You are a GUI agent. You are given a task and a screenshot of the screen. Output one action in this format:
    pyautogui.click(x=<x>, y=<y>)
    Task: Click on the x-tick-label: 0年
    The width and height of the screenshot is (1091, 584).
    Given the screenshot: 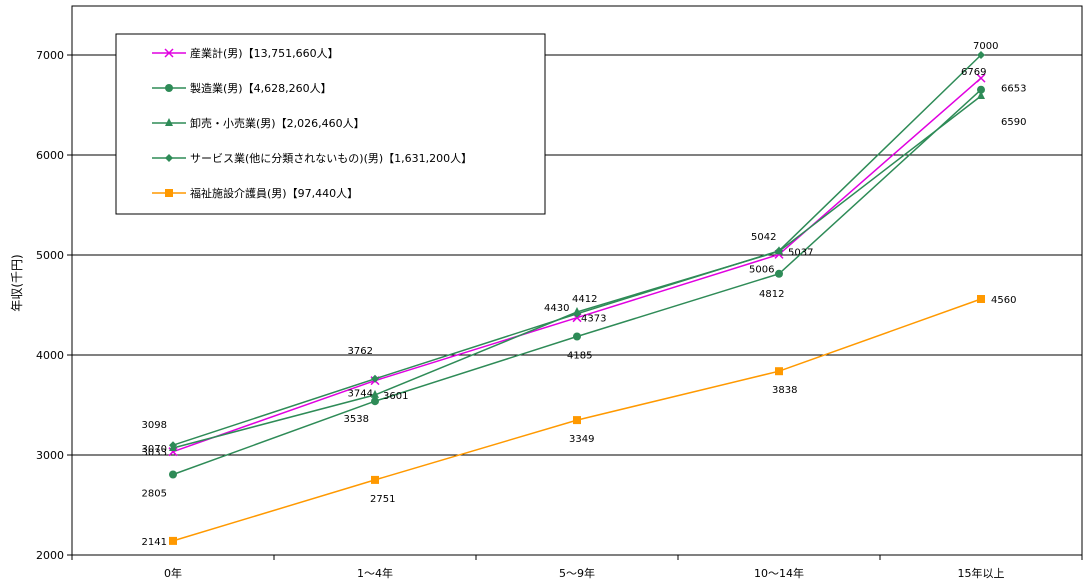 What is the action you would take?
    pyautogui.click(x=173, y=573)
    